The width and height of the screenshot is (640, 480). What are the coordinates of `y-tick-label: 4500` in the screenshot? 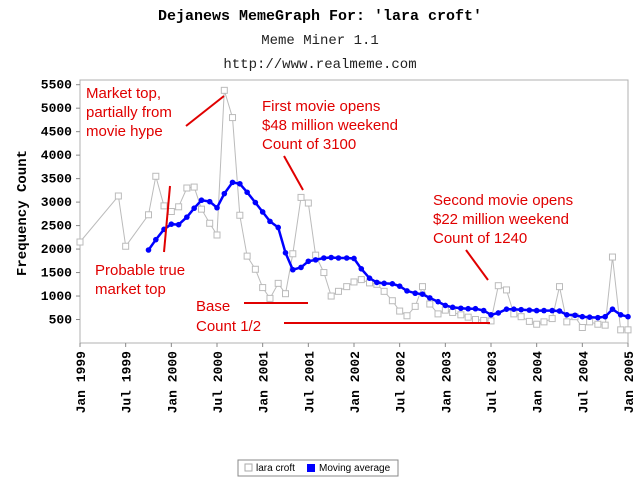 It's located at (56, 132).